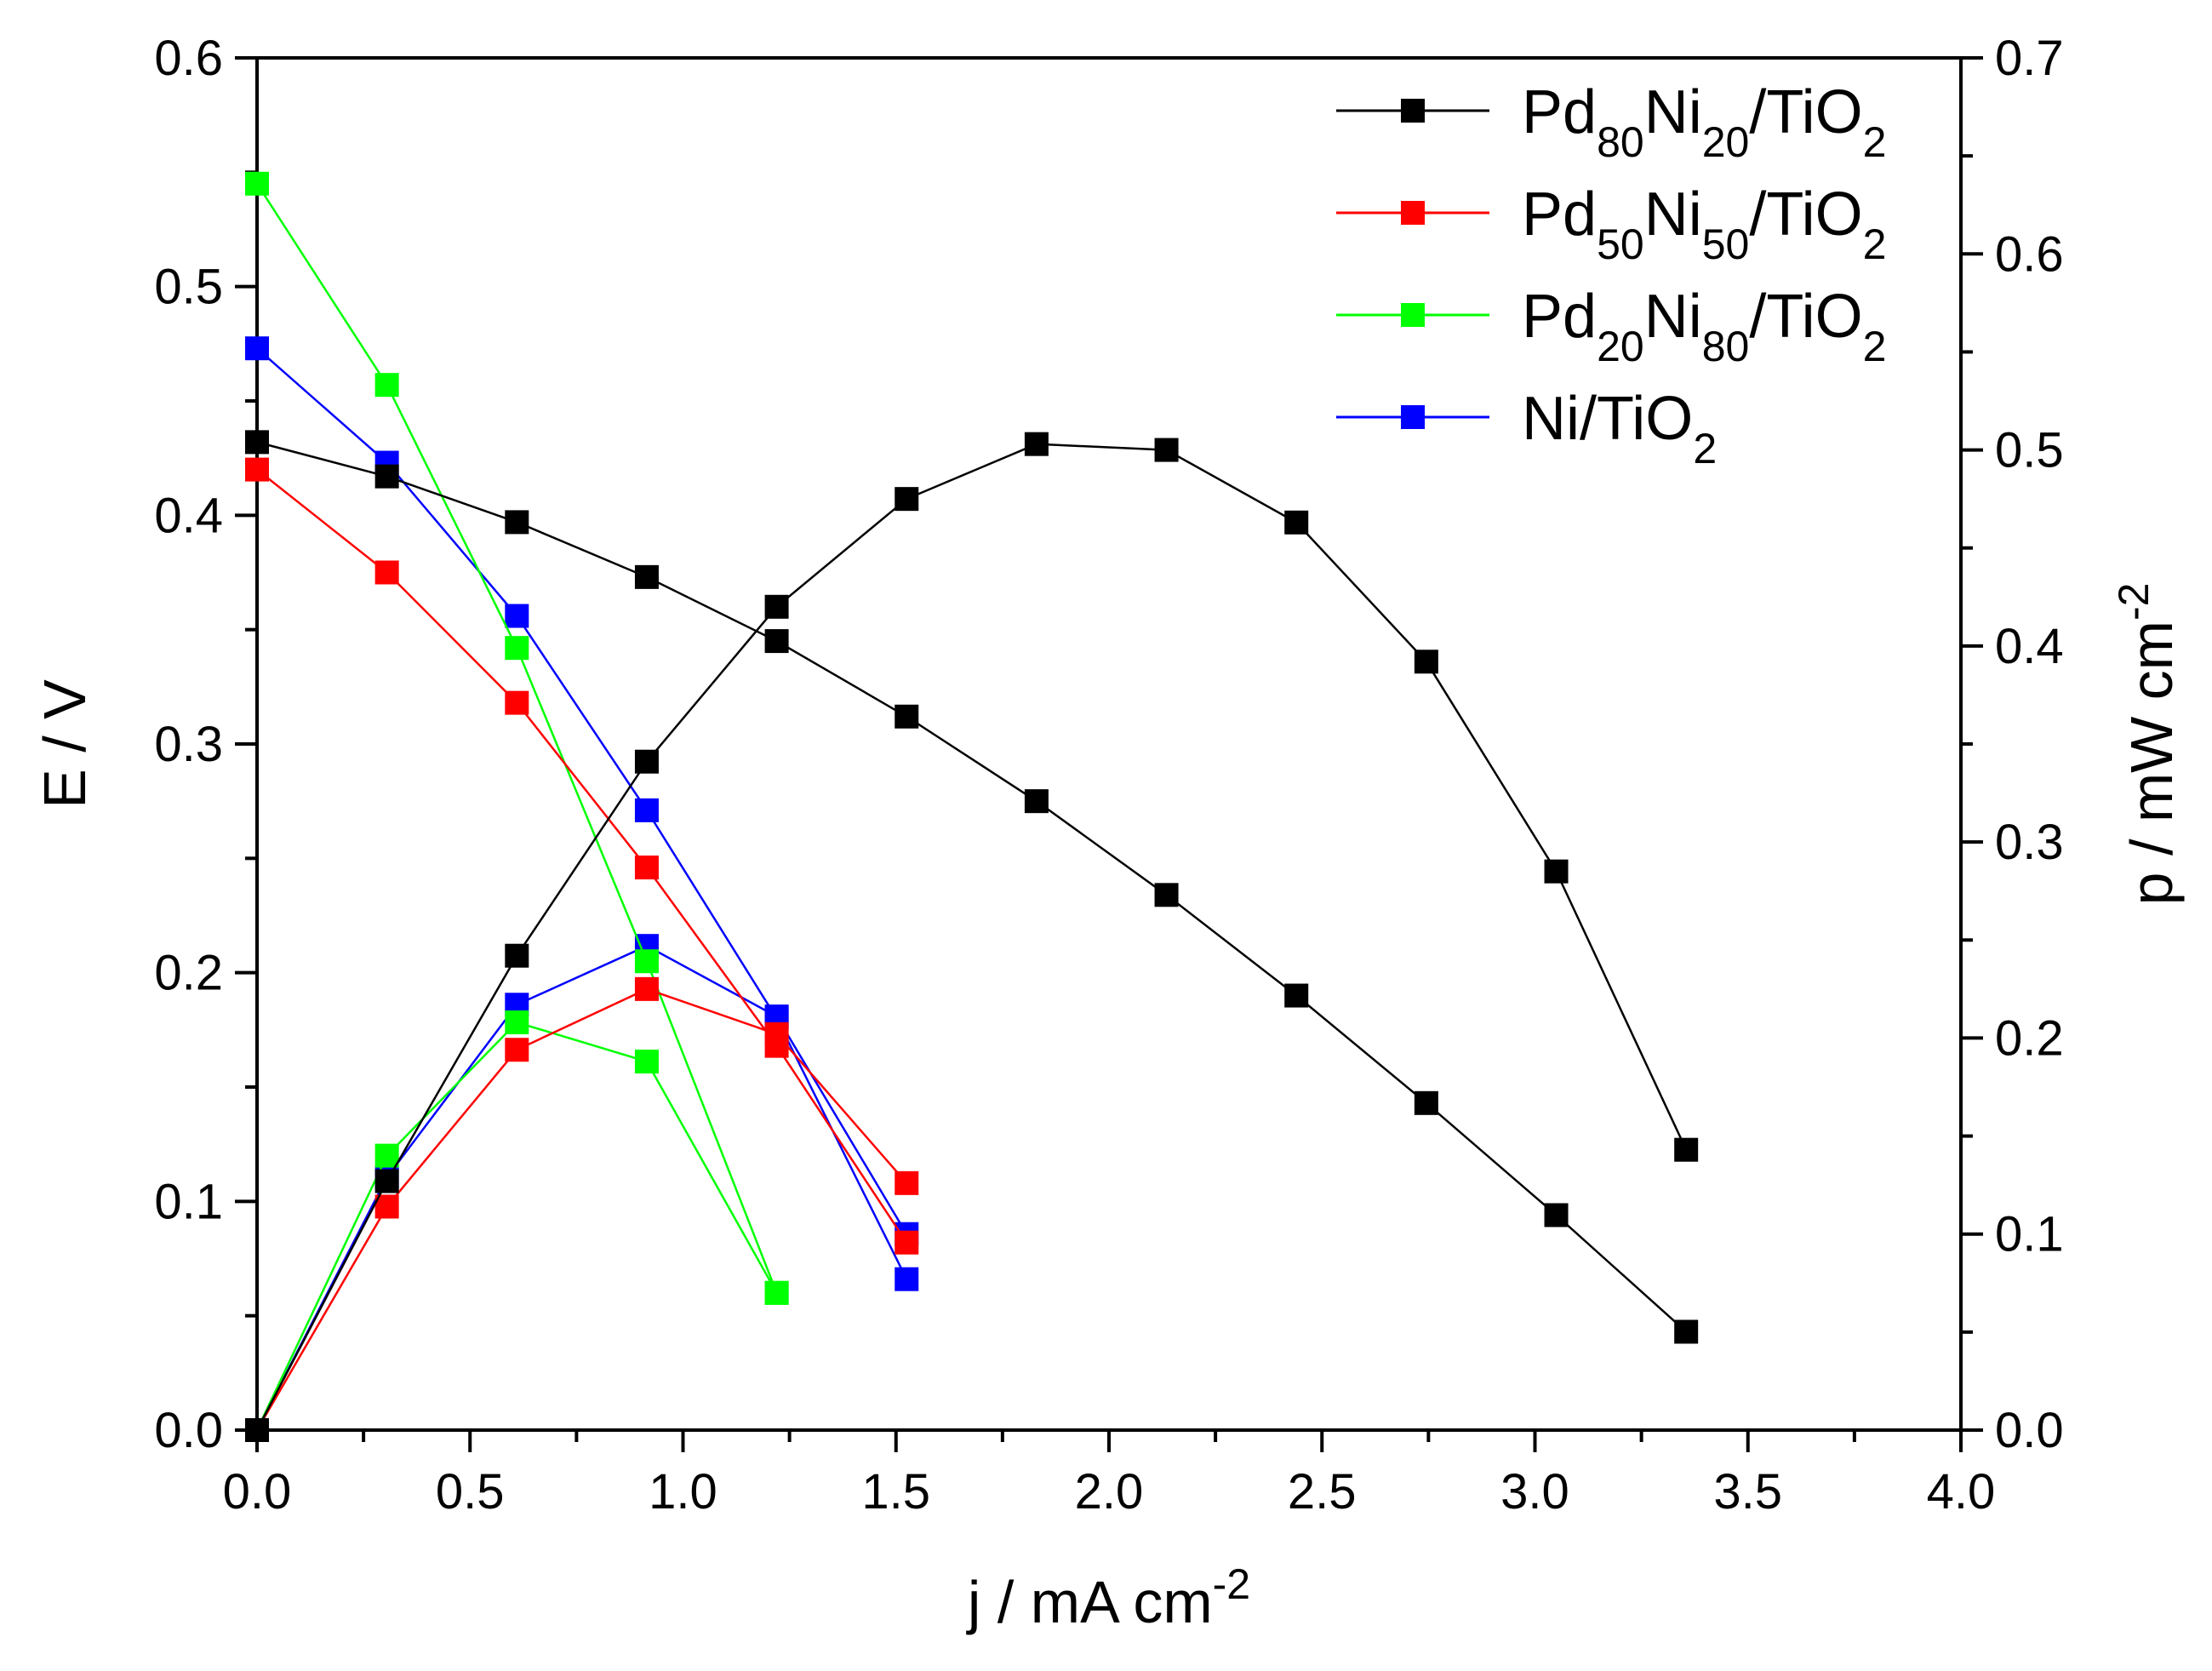 The height and width of the screenshot is (1671, 2212). I want to click on y-left-tick-label: 0.6, so click(188, 58).